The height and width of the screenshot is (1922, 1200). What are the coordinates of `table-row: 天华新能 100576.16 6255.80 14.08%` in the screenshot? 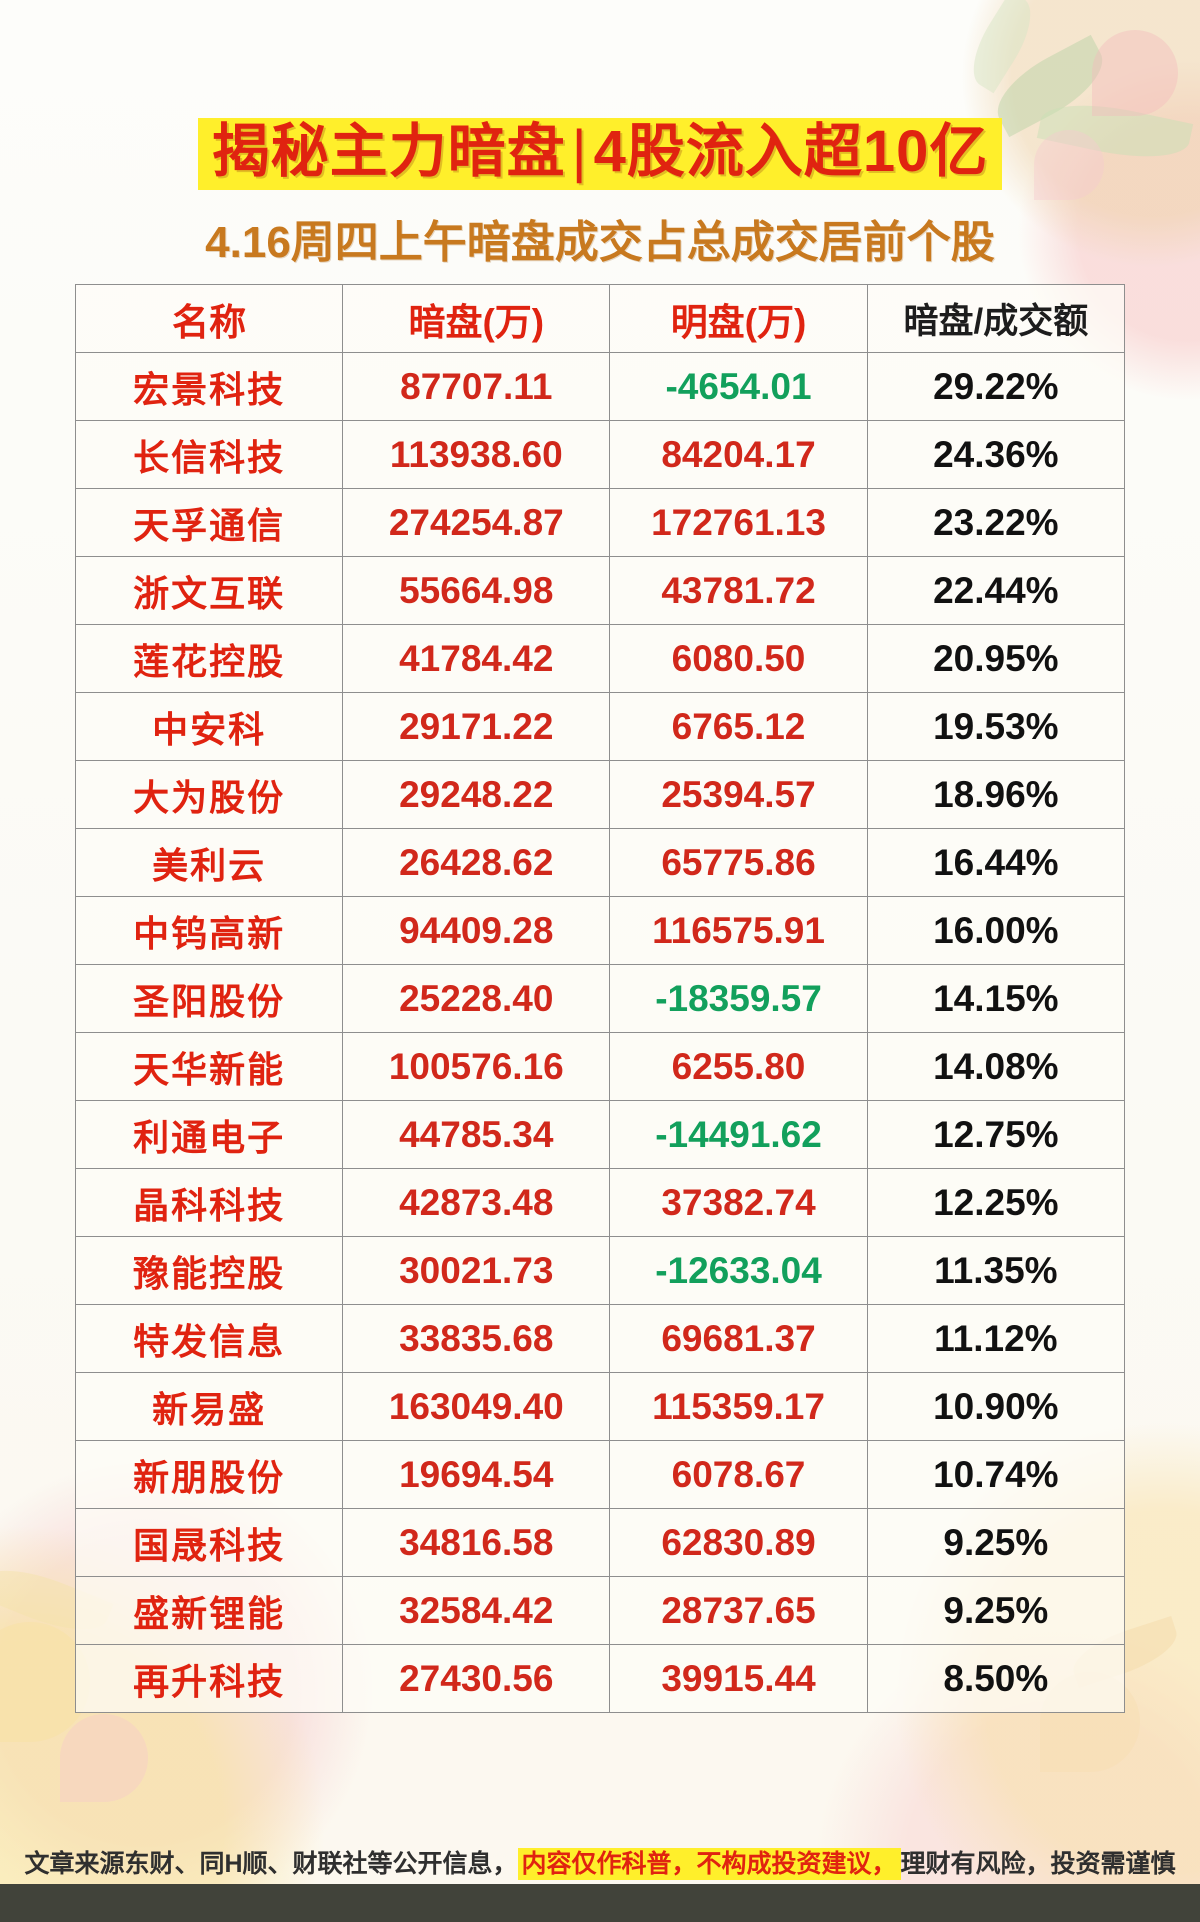 It's located at (600, 1067).